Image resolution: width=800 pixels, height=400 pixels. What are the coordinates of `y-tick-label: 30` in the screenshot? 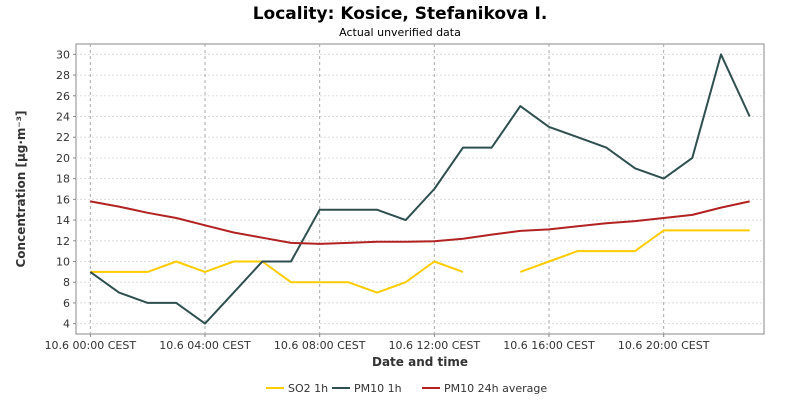 It's located at (63, 54).